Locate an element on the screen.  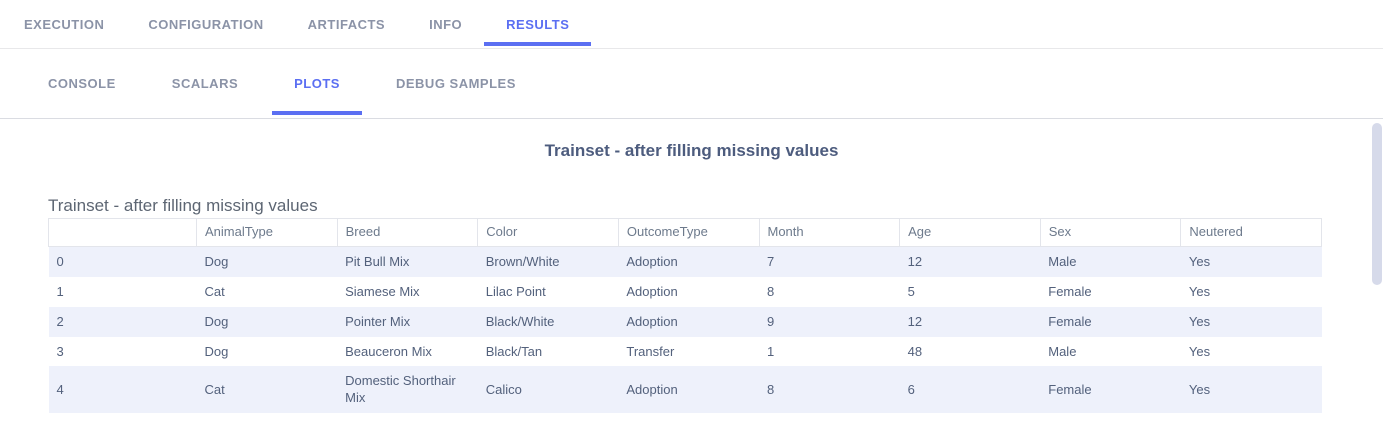
table-cell: Pit Bull Mix is located at coordinates (377, 261).